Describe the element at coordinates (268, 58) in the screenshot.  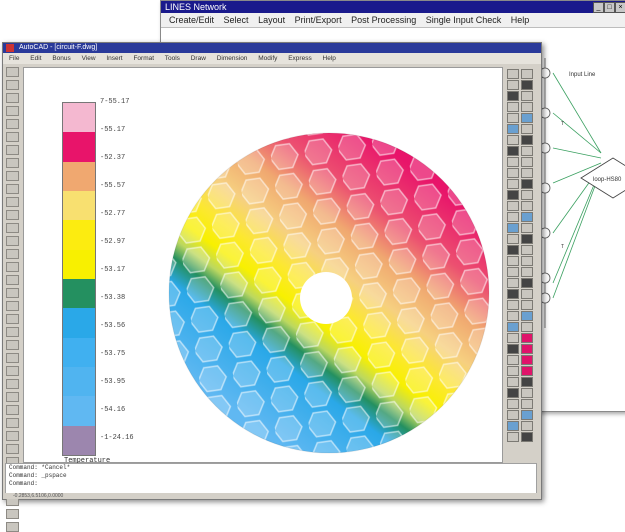
I see `menu-modify: Modify` at that location.